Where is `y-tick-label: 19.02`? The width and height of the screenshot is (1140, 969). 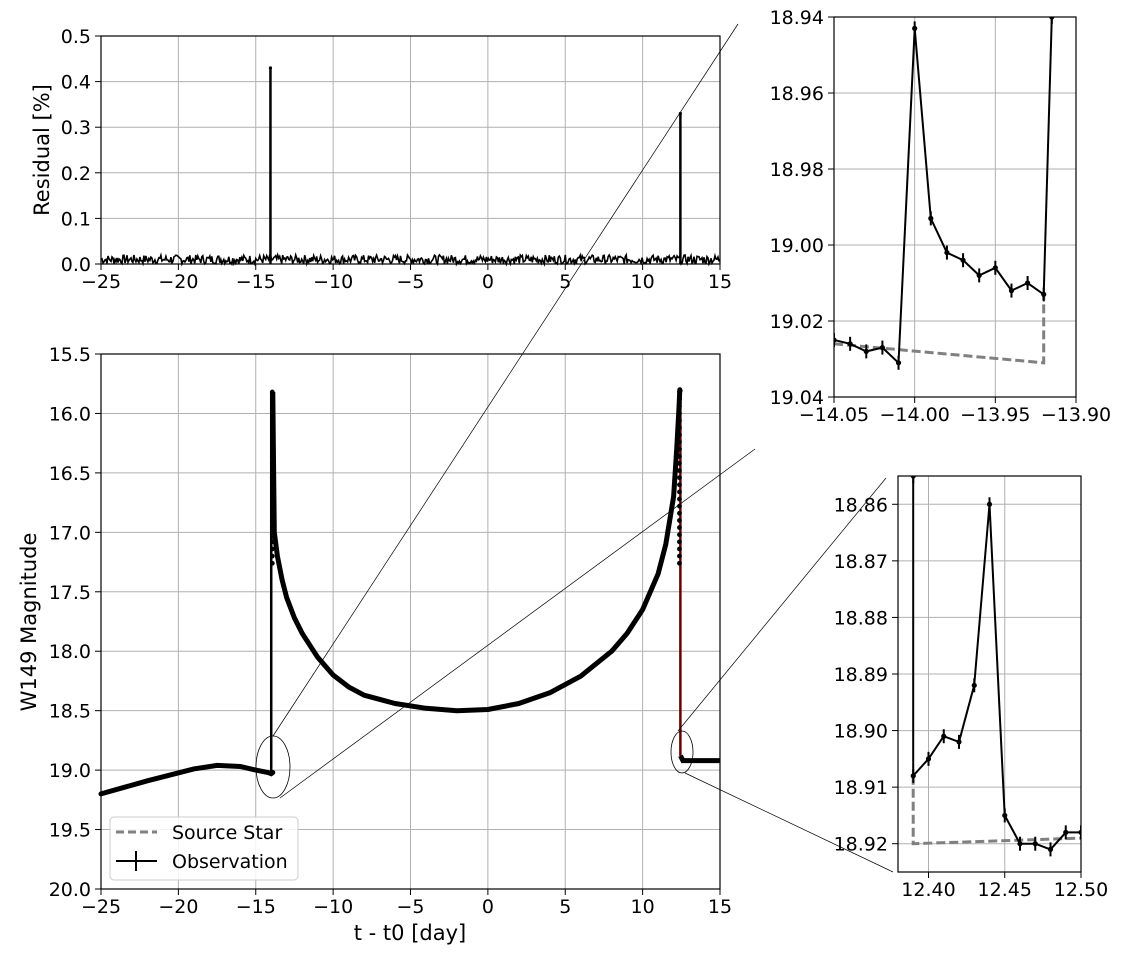 y-tick-label: 19.02 is located at coordinates (797, 322).